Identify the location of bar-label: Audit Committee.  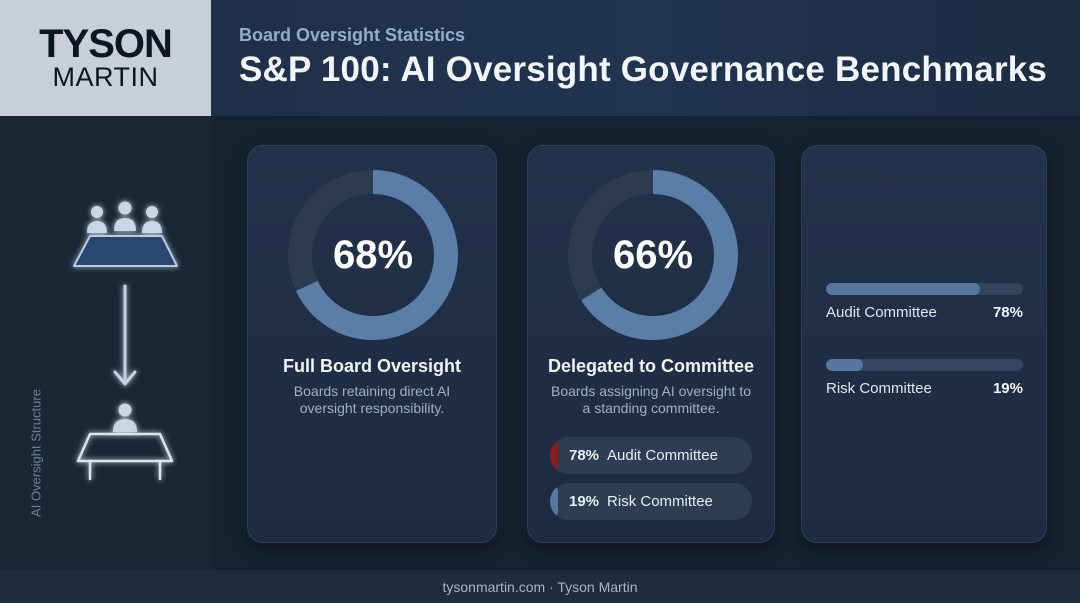
(881, 312).